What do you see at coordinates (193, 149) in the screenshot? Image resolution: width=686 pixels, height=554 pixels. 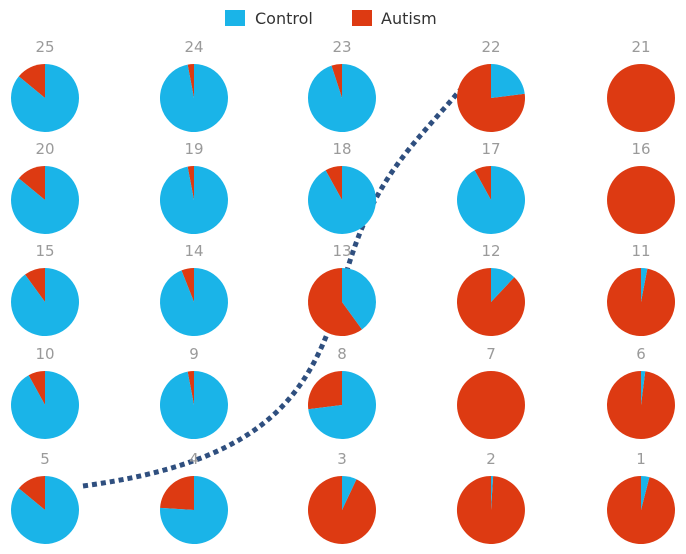 I see `pie-label: 19` at bounding box center [193, 149].